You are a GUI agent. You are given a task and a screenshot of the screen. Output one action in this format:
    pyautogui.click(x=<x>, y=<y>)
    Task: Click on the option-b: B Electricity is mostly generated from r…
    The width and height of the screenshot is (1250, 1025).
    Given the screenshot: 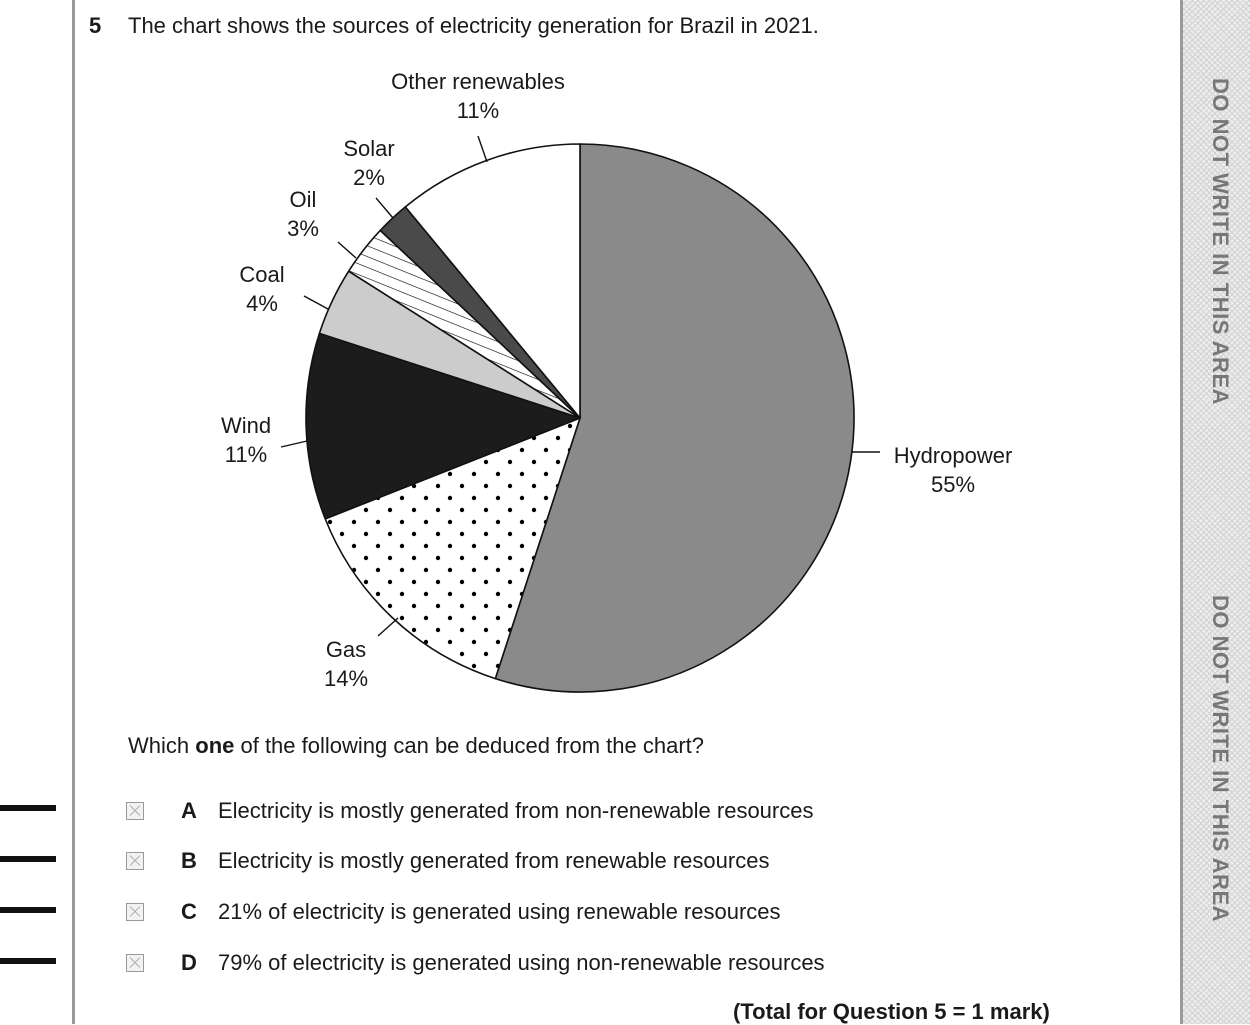 What is the action you would take?
    pyautogui.click(x=447, y=861)
    